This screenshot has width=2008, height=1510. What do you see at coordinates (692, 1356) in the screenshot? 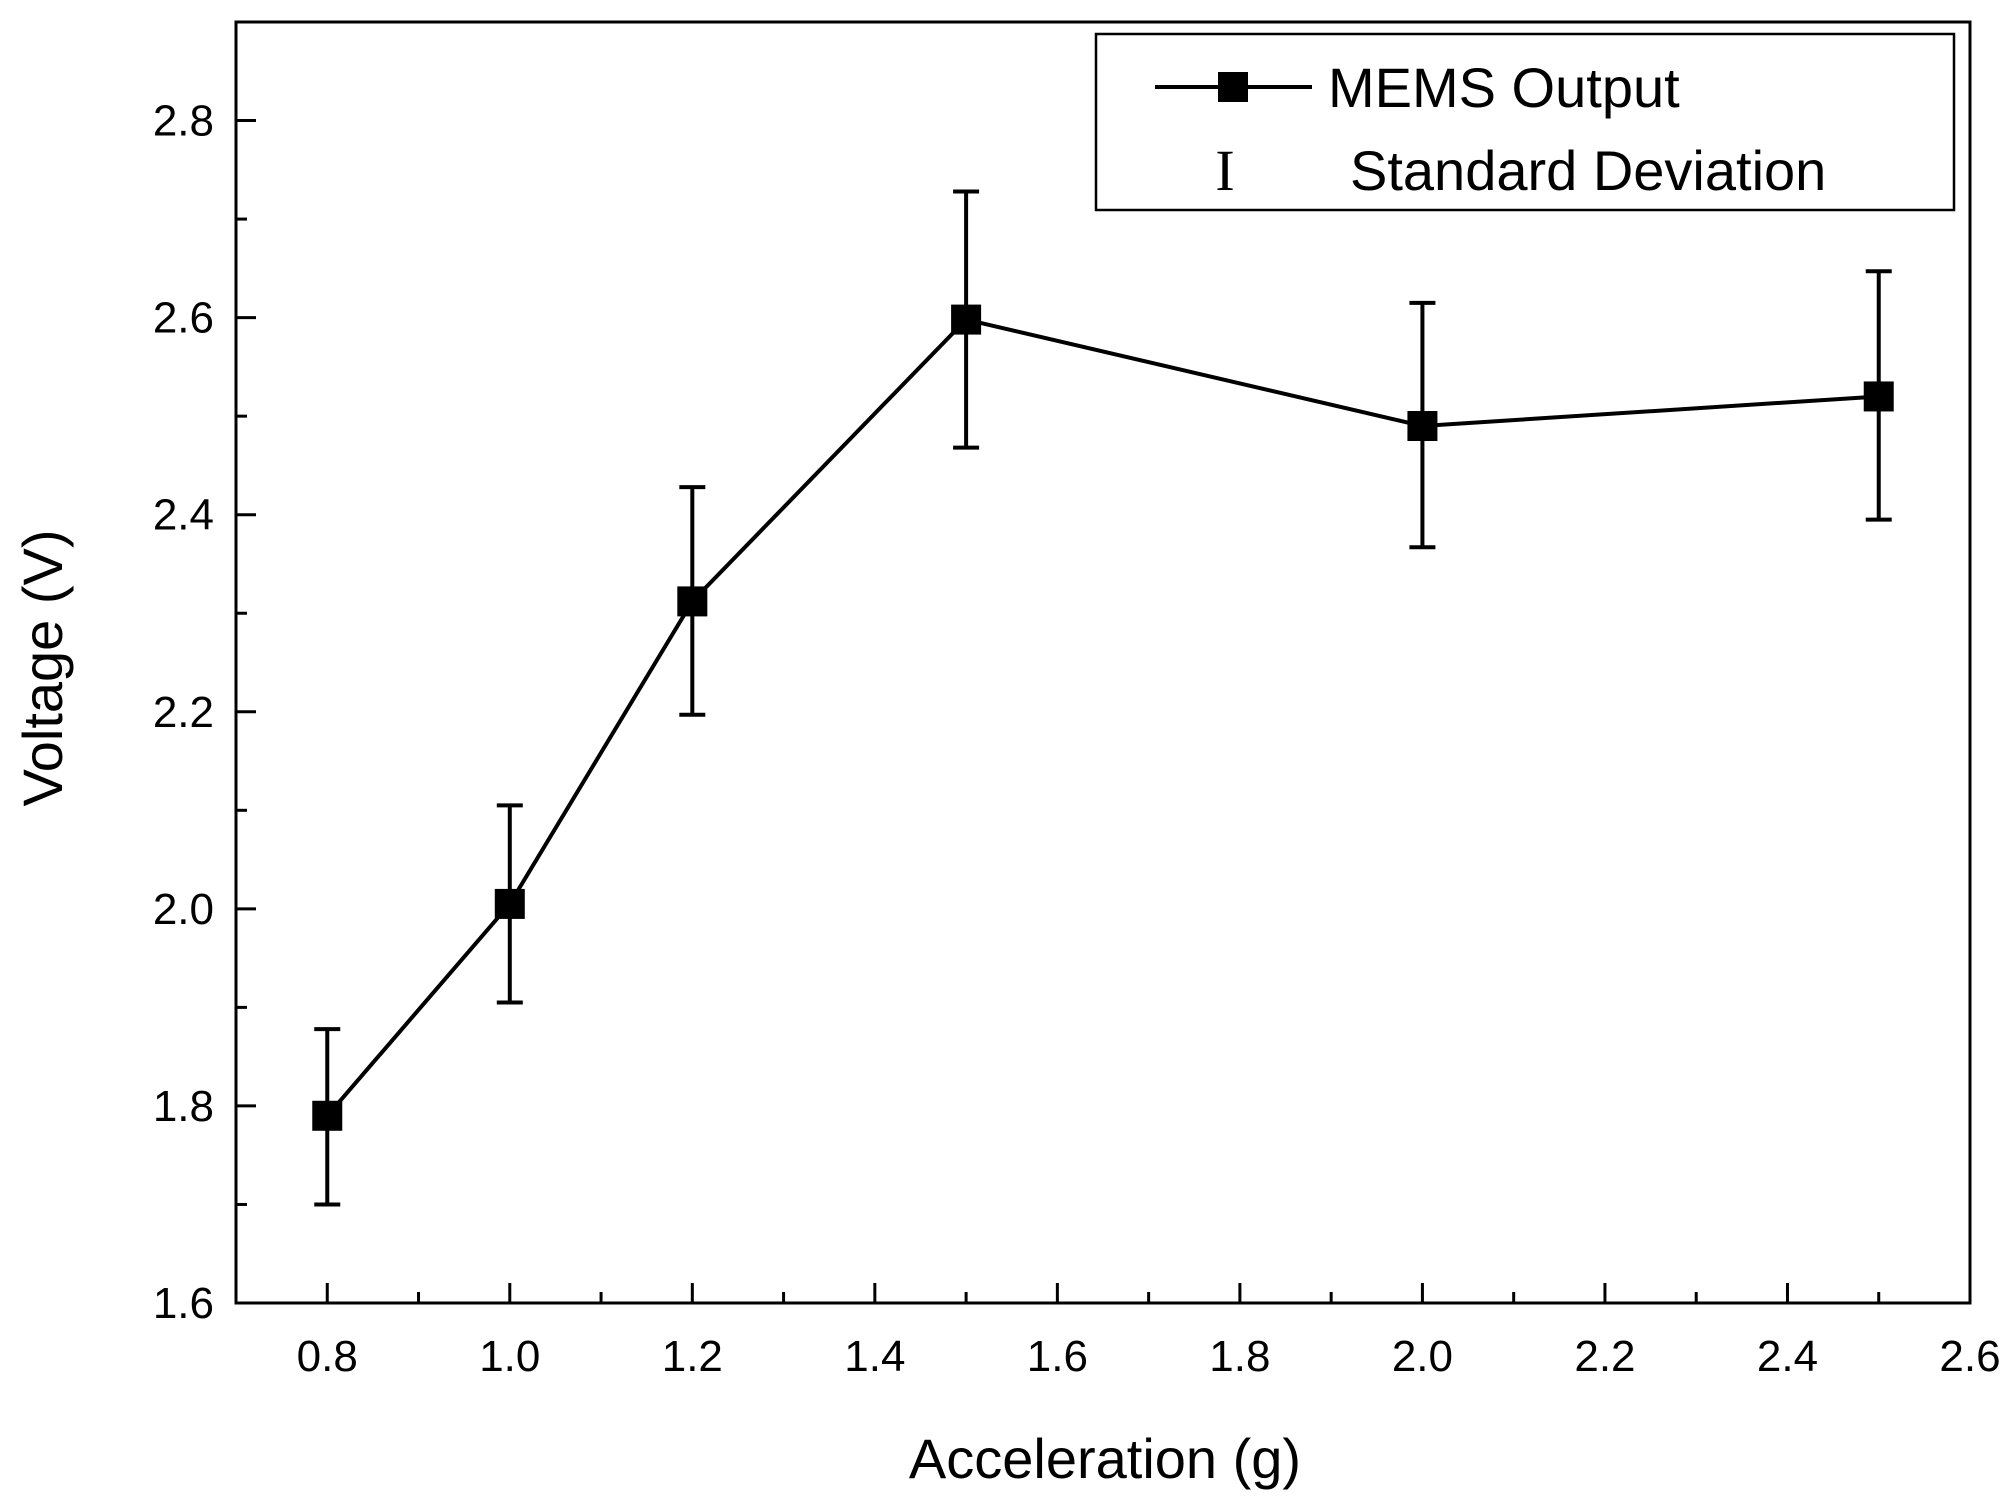
I see `x-tick-label: 1.2` at bounding box center [692, 1356].